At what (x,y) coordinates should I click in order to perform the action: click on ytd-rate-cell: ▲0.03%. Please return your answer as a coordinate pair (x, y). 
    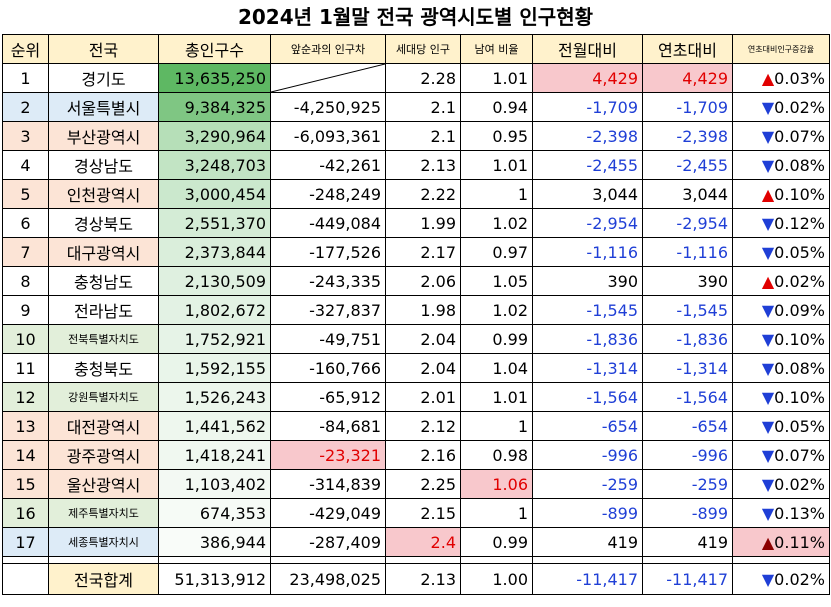
    Looking at the image, I should click on (781, 78).